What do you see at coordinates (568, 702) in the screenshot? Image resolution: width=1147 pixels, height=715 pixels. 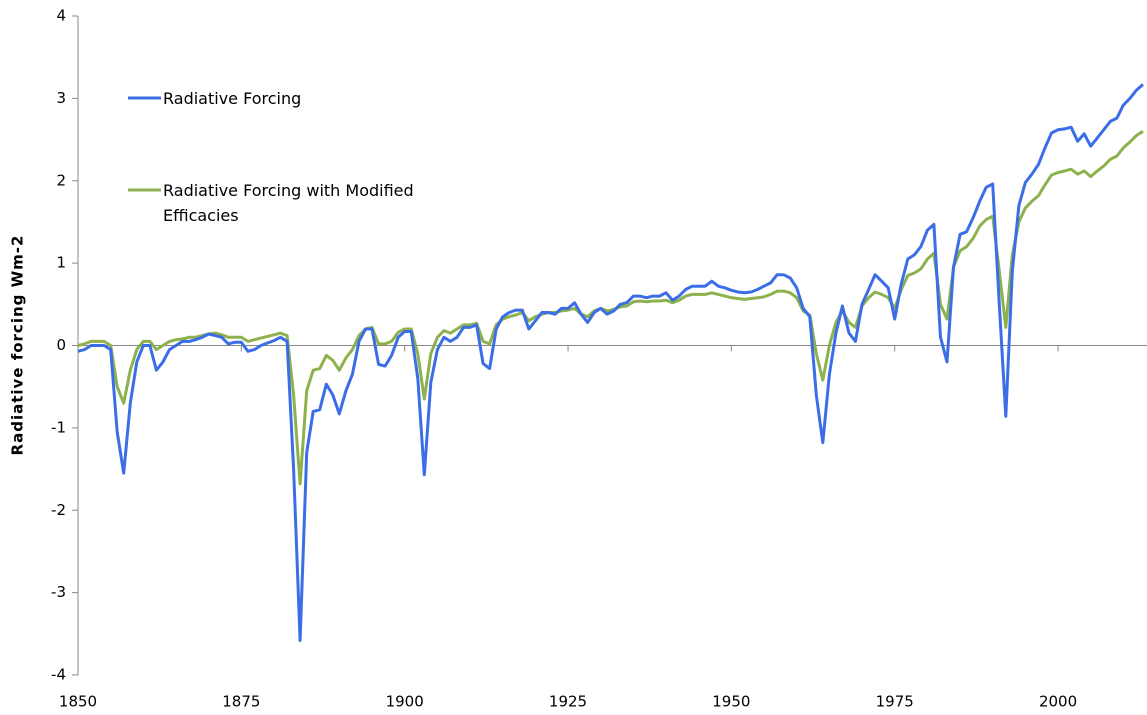 I see `x-tick-label: 1925` at bounding box center [568, 702].